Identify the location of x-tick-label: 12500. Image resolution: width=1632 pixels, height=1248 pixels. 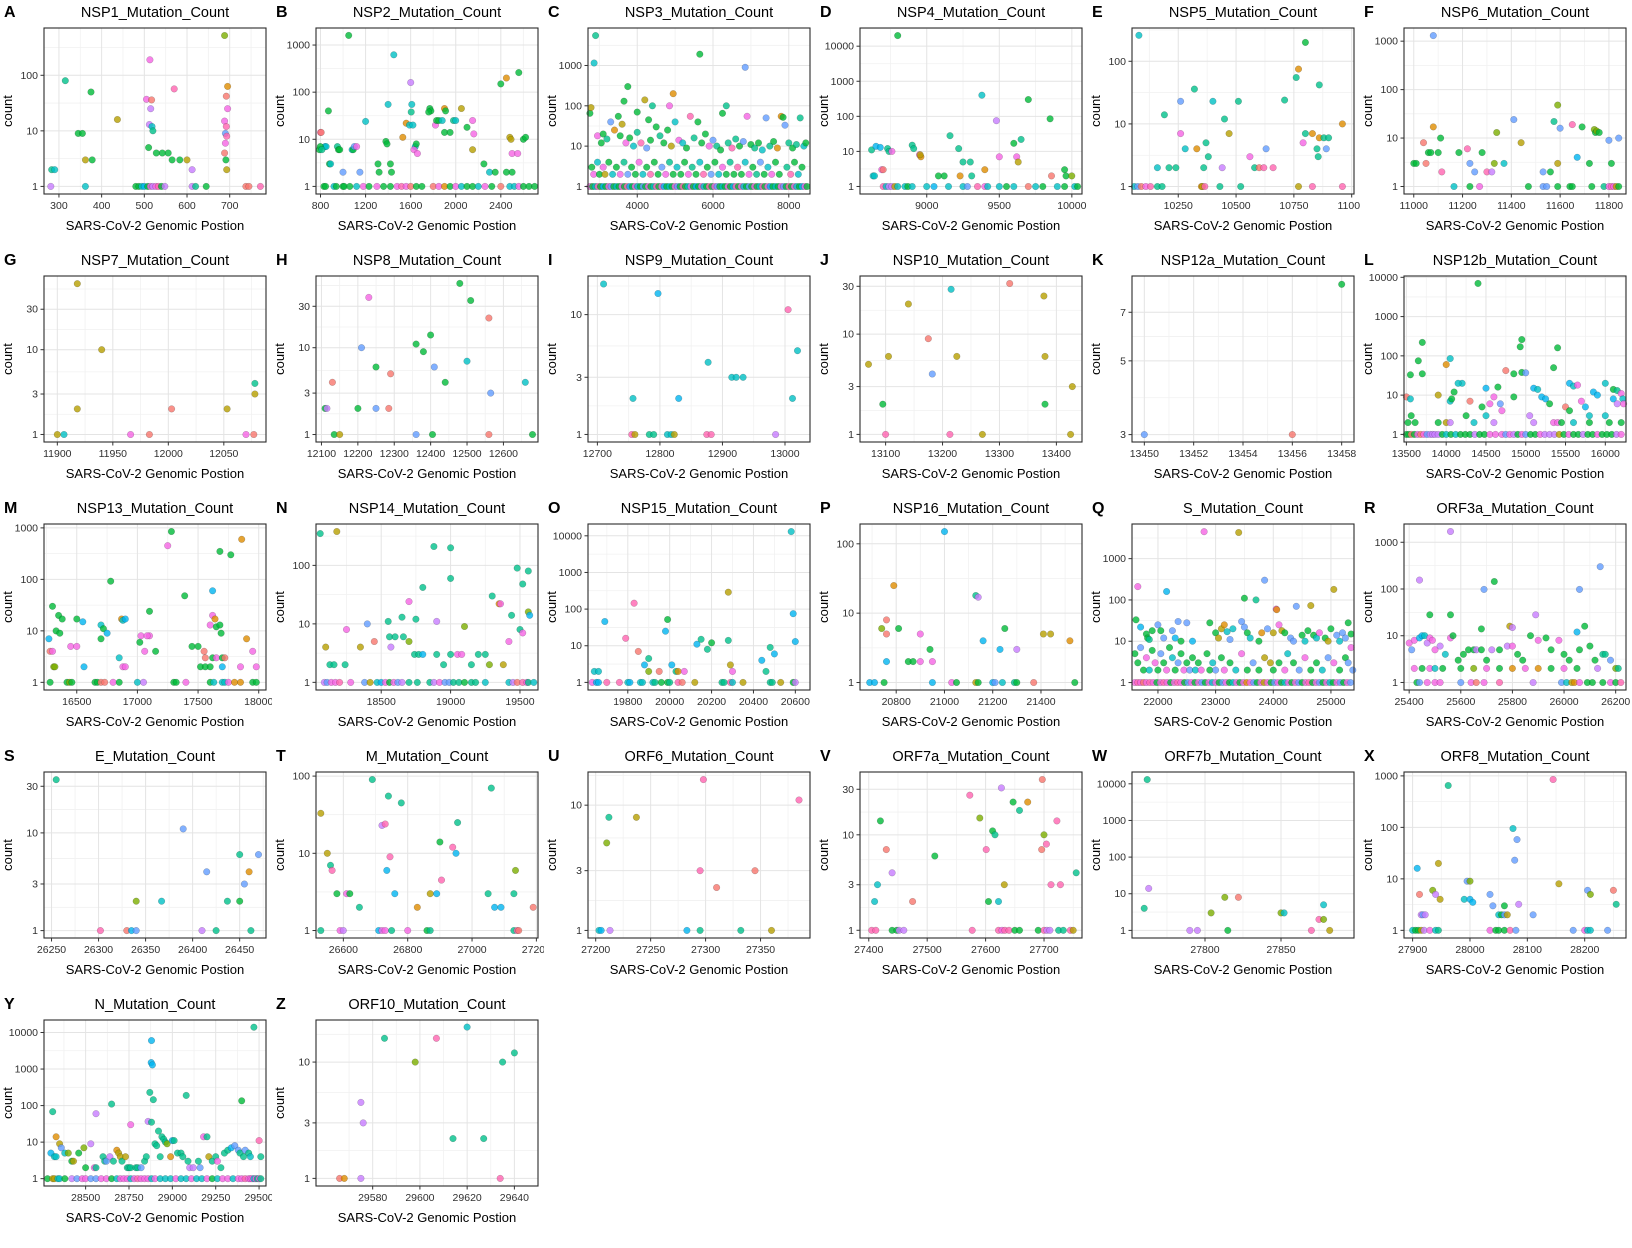
(466, 454).